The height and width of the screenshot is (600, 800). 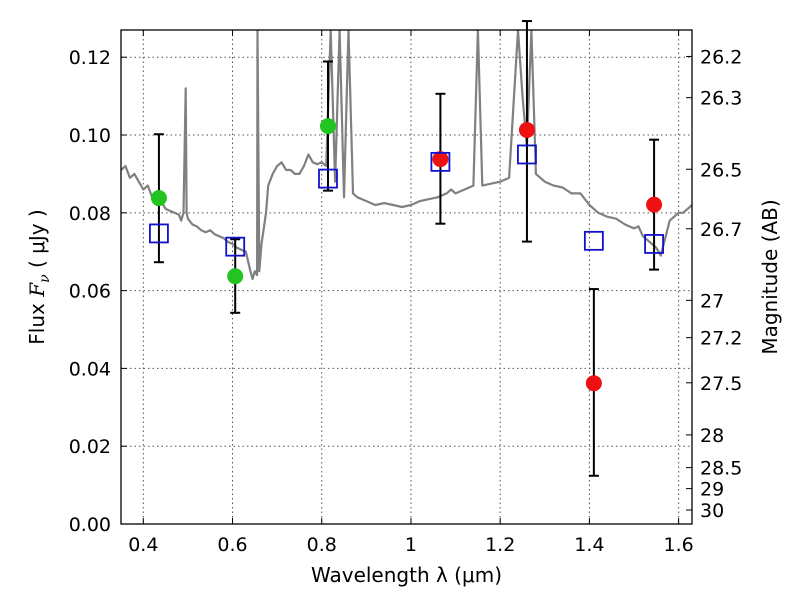 What do you see at coordinates (90, 369) in the screenshot?
I see `y-tick-label-2: 0.04` at bounding box center [90, 369].